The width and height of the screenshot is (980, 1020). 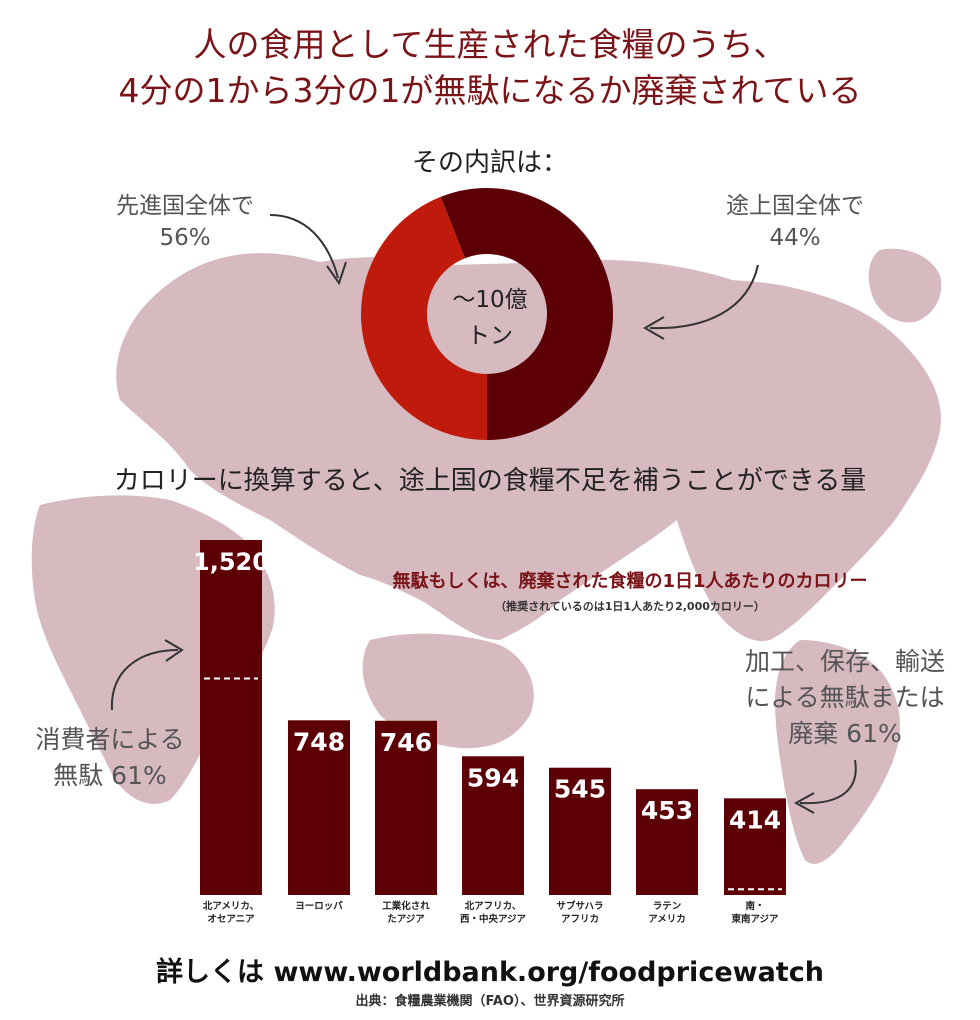 What do you see at coordinates (776, 460) in the screenshot?
I see `map-north-america` at bounding box center [776, 460].